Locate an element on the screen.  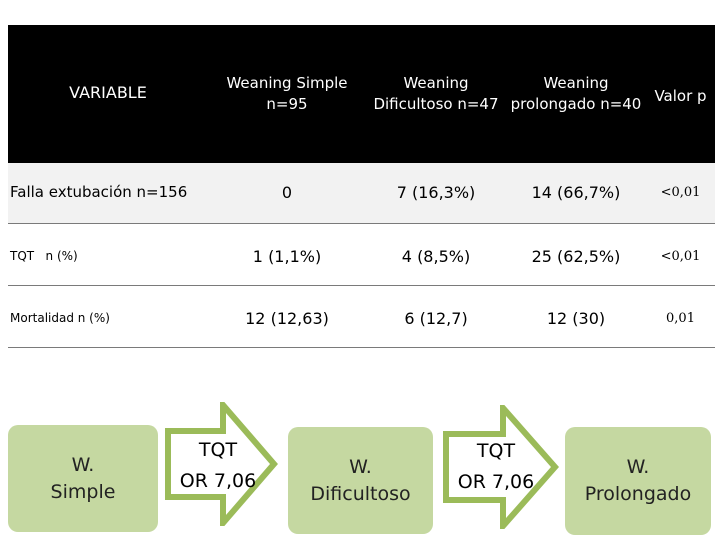
arrow-label-tqt-1: TQT OR 7,06 is located at coordinates (218, 465).